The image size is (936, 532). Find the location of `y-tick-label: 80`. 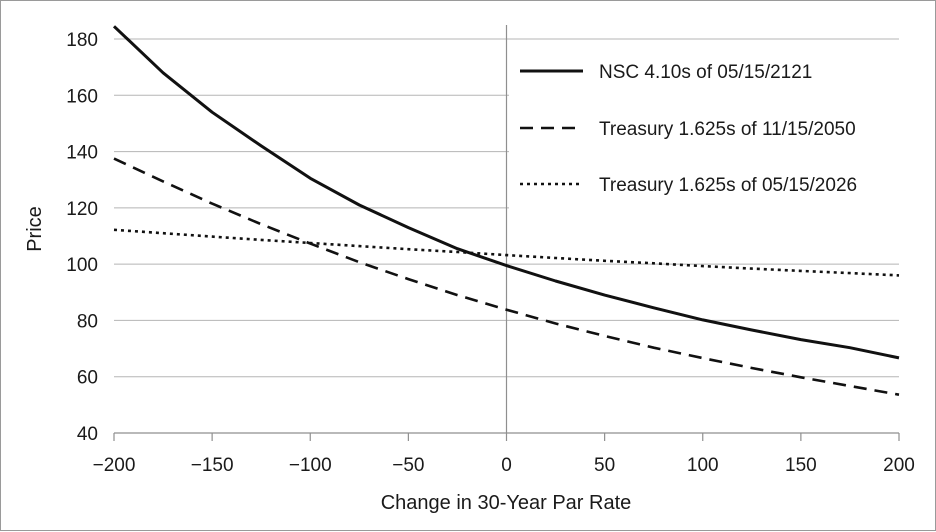

y-tick-label: 80 is located at coordinates (87, 321).